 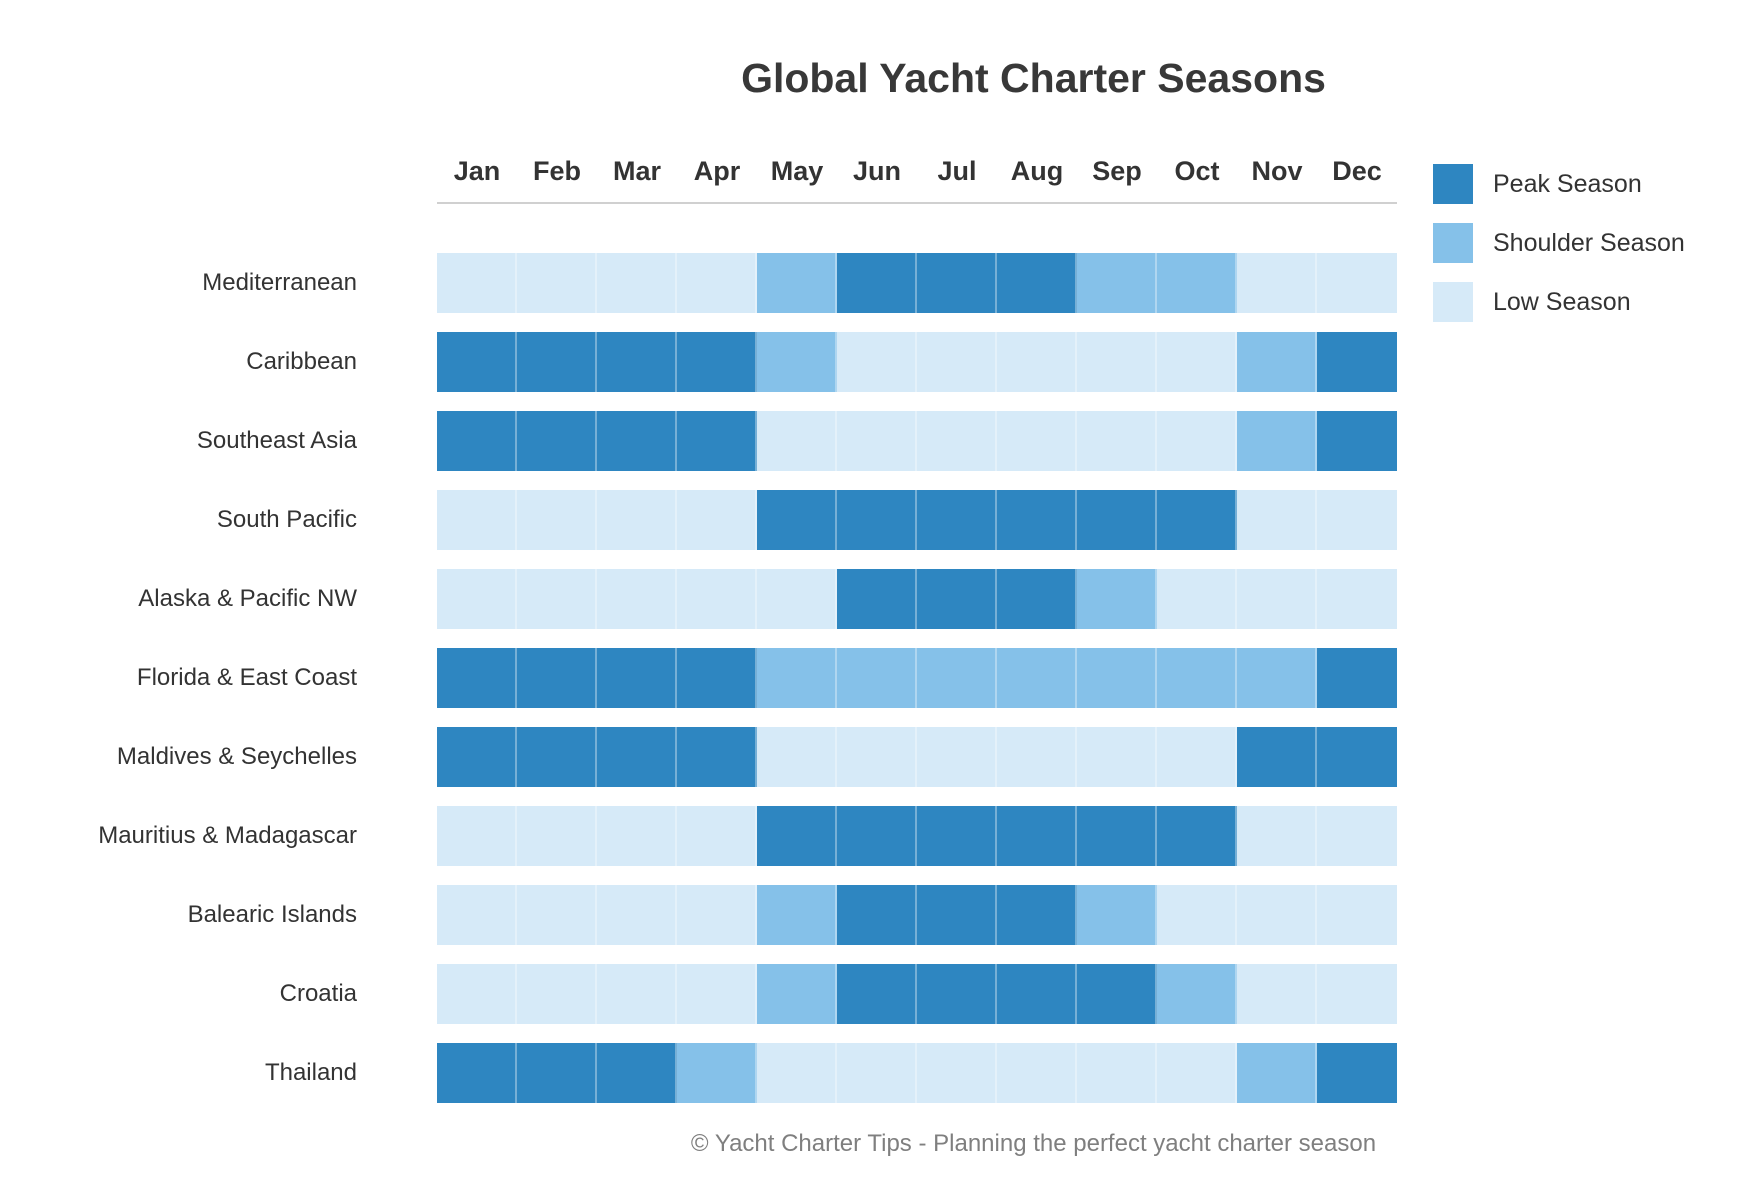 What do you see at coordinates (1037, 171) in the screenshot?
I see `month-label: Aug` at bounding box center [1037, 171].